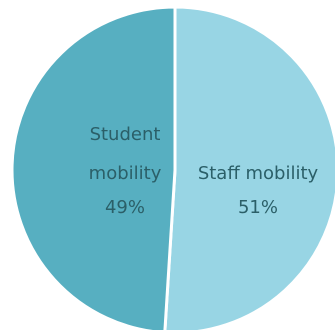  What do you see at coordinates (258, 207) in the screenshot?
I see `slice-label-staff-value: 51%` at bounding box center [258, 207].